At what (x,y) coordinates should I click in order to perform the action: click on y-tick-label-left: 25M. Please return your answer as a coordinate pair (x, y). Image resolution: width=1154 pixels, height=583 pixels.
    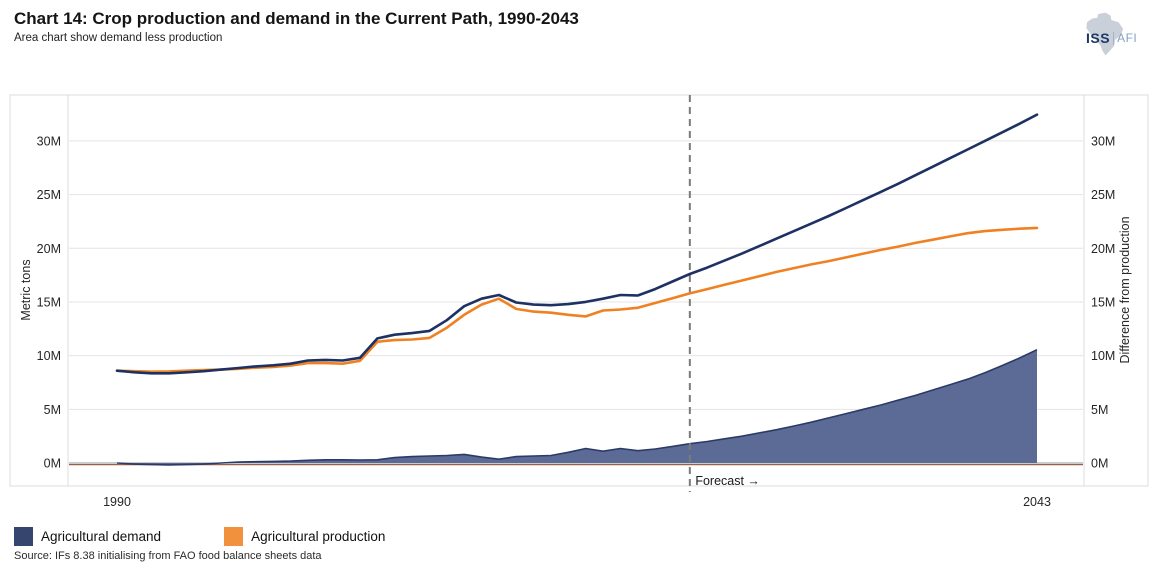
    Looking at the image, I should click on (49, 195).